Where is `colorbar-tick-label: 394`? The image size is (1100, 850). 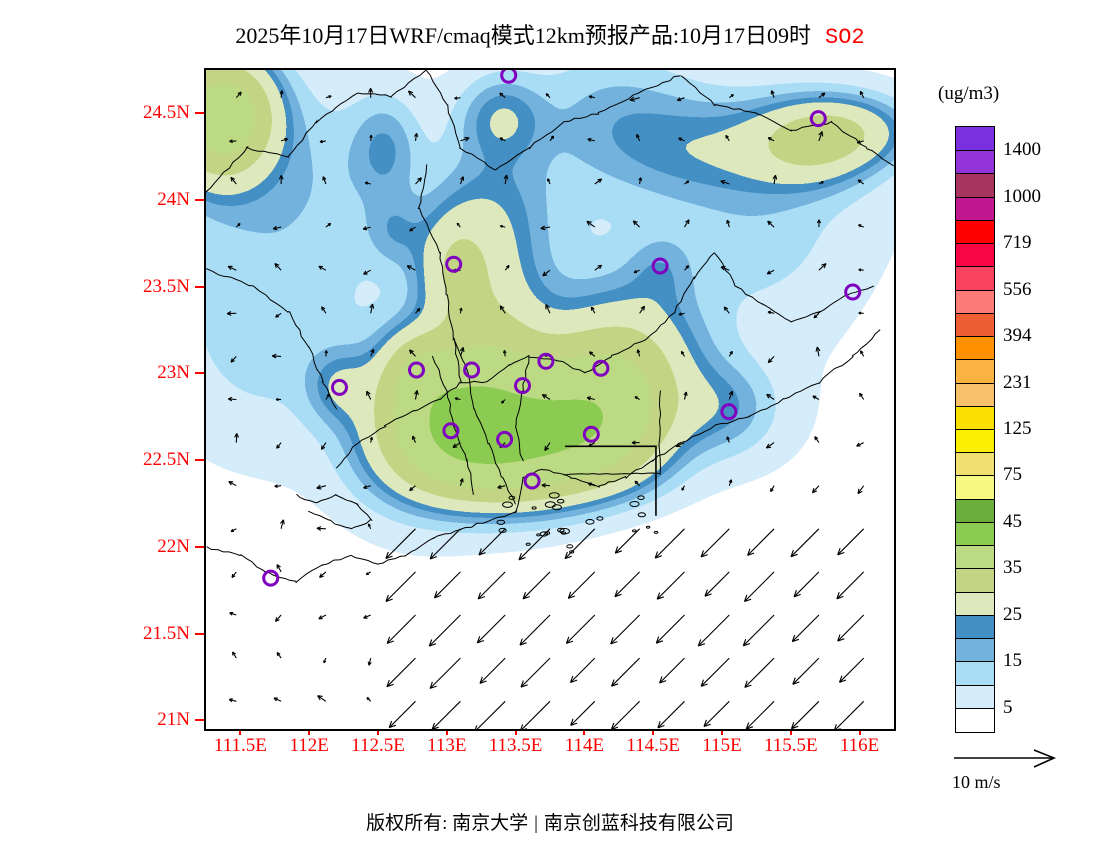 colorbar-tick-label: 394 is located at coordinates (1017, 336).